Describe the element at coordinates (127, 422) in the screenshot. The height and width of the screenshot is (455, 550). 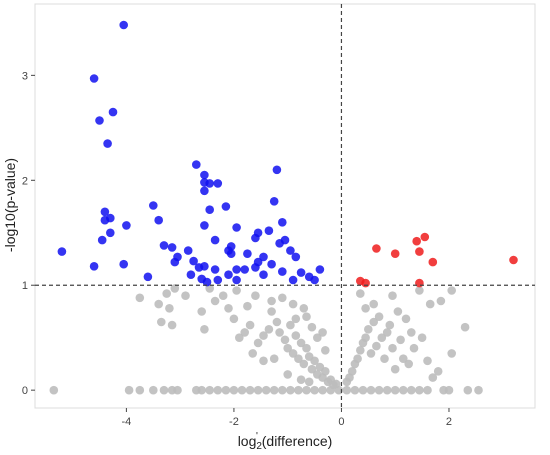
I see `x-tick-label: -4` at that location.